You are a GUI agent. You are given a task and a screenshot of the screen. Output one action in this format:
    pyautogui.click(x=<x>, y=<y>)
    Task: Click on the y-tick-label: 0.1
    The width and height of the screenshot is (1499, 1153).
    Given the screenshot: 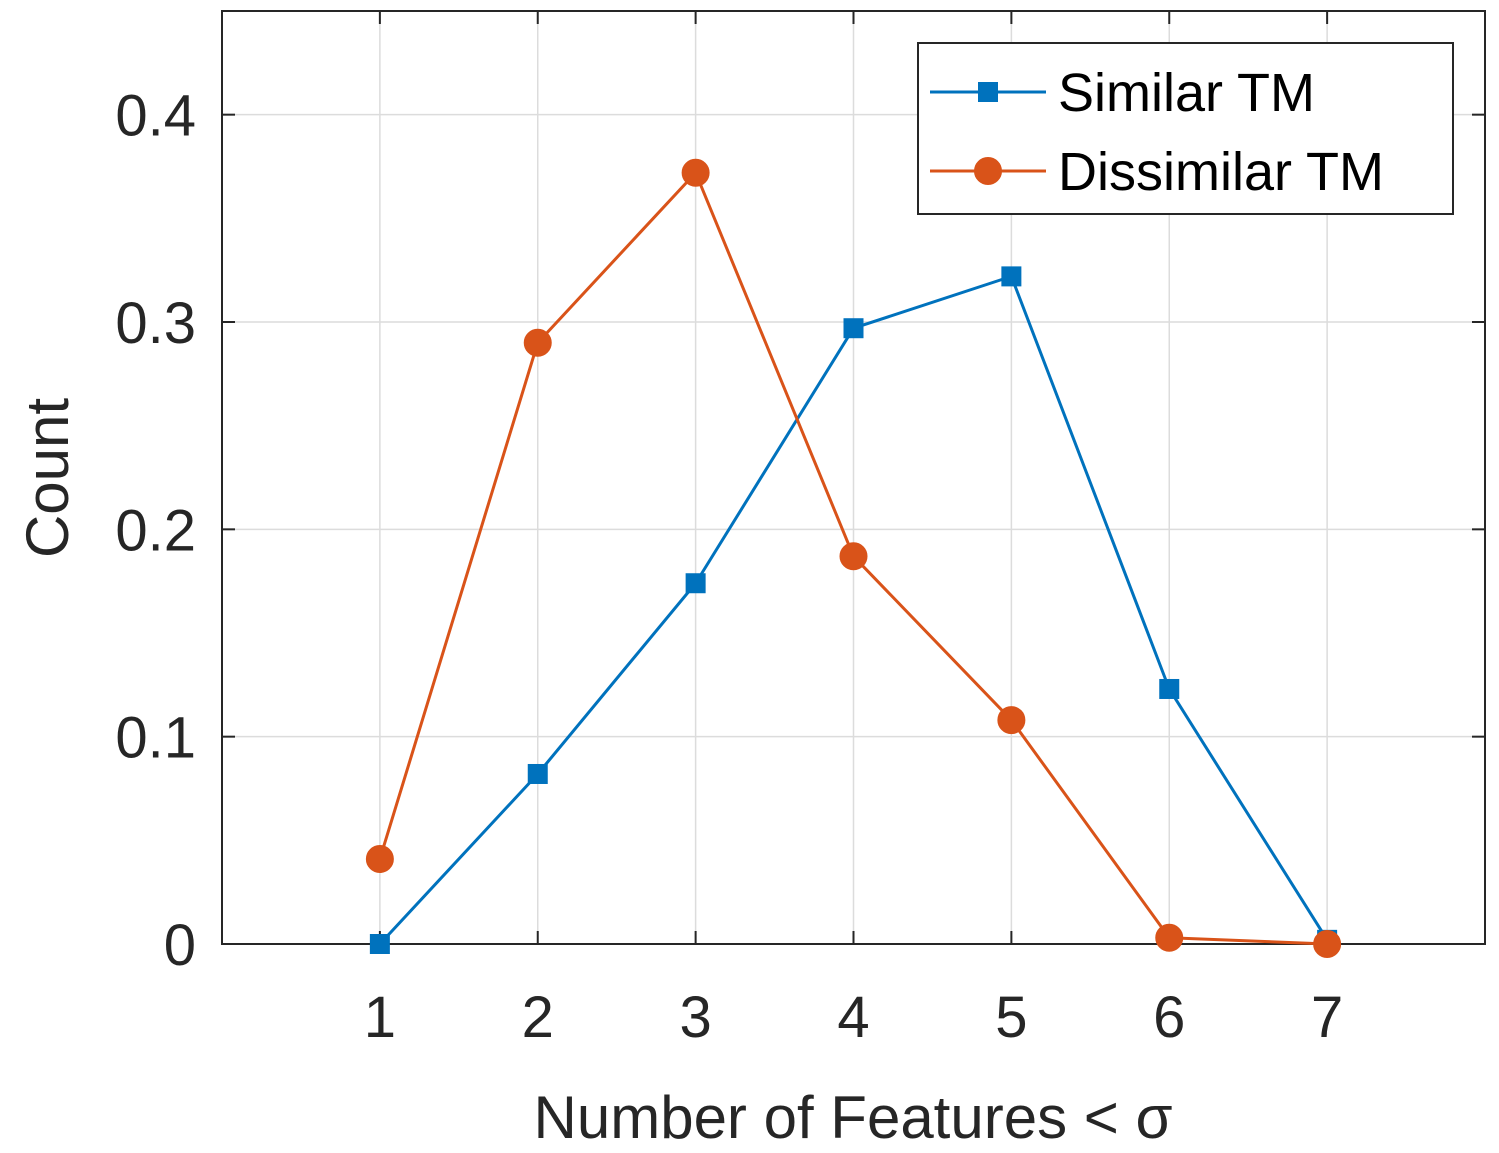 What is the action you would take?
    pyautogui.click(x=155, y=738)
    